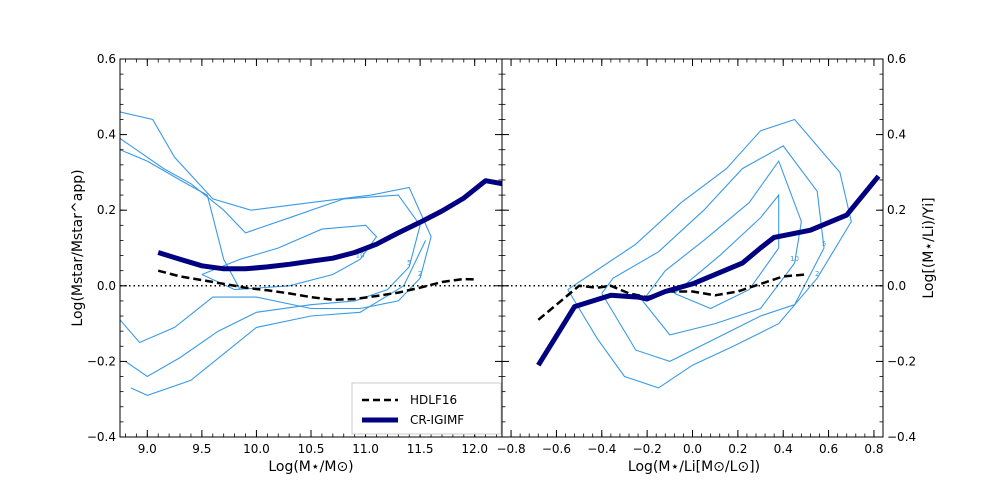 The width and height of the screenshot is (981, 491). What do you see at coordinates (437, 420) in the screenshot?
I see `legend-igimf-label: CR-IGIMF` at bounding box center [437, 420].